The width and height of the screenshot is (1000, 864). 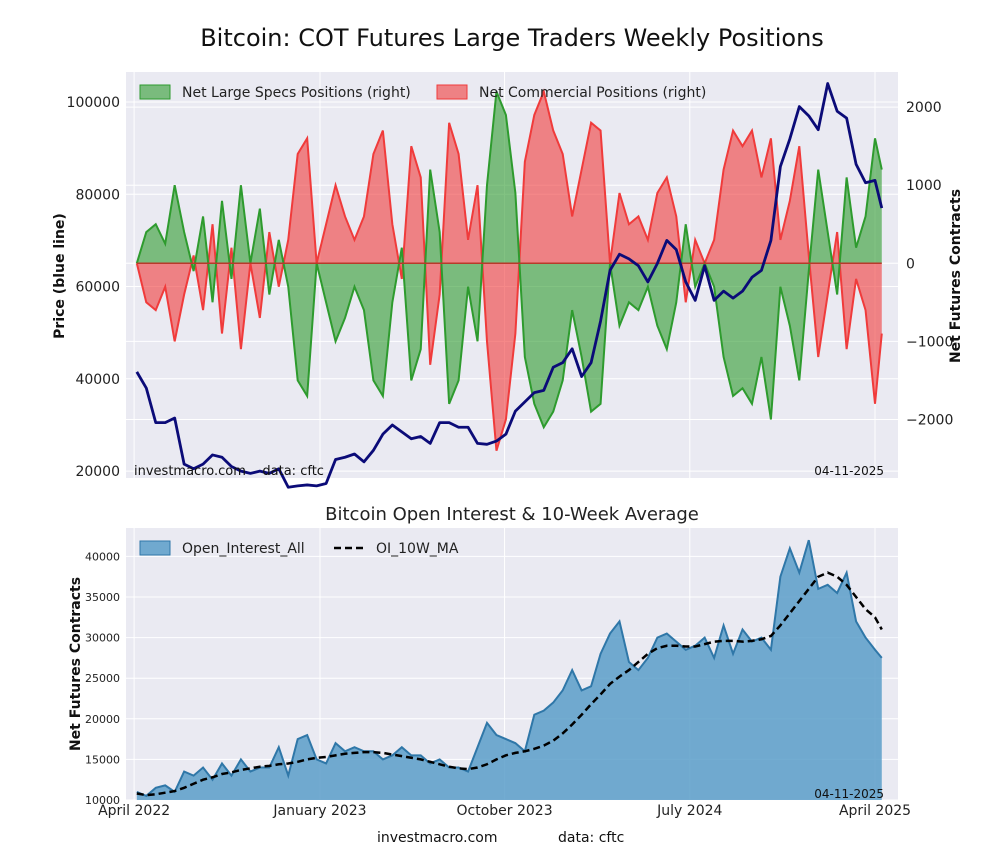 What do you see at coordinates (155, 92) in the screenshot?
I see `legend-swatch-specs` at bounding box center [155, 92].